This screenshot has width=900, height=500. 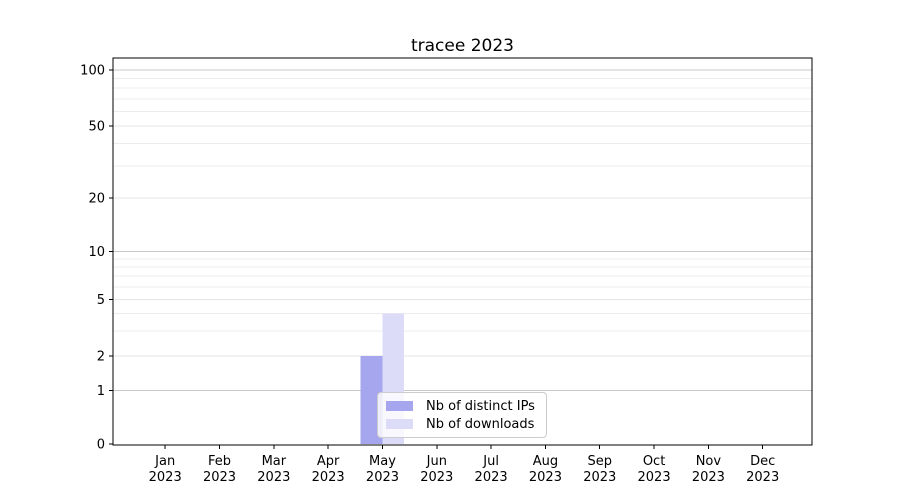 What do you see at coordinates (480, 406) in the screenshot?
I see `legend-label-distinct-ips: Nb of distinct IPs` at bounding box center [480, 406].